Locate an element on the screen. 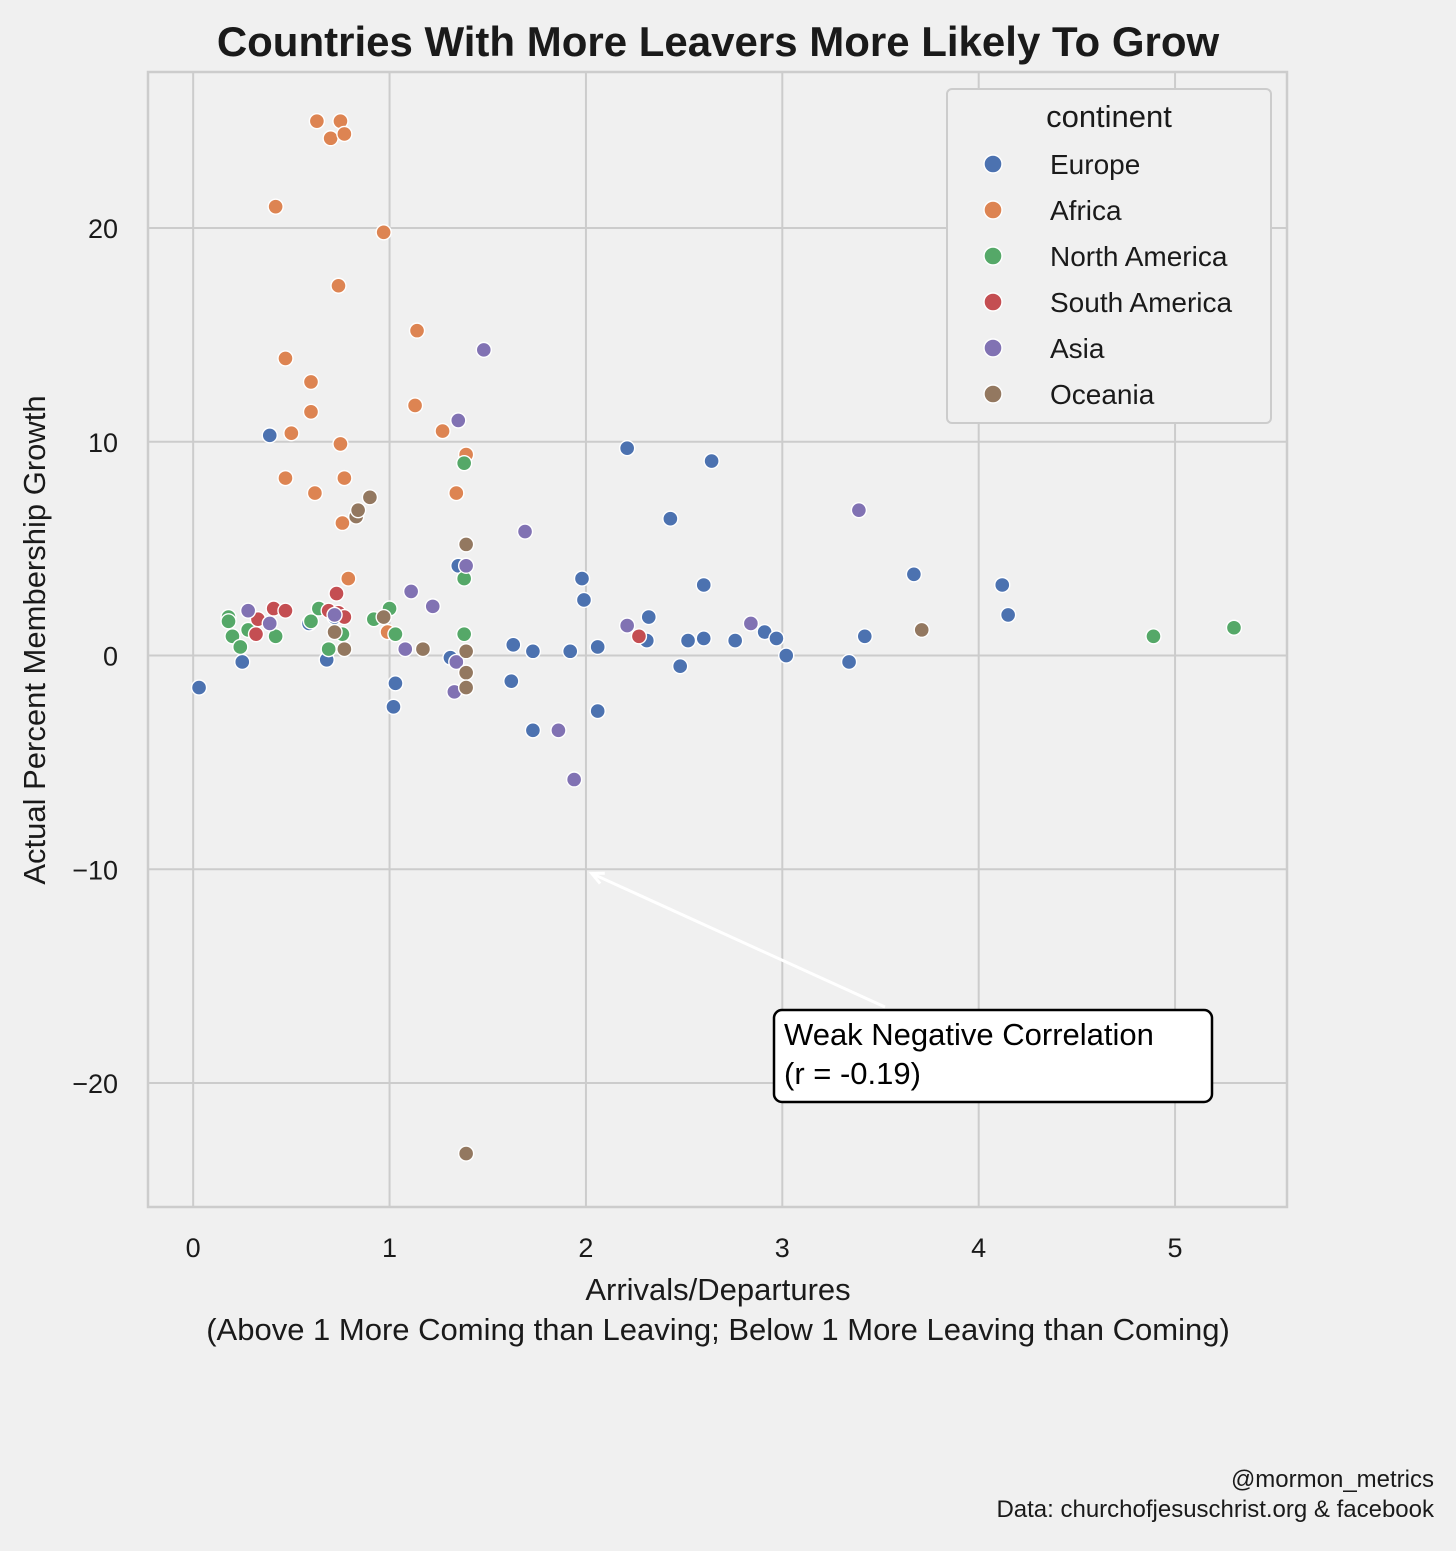  legend-frame is located at coordinates (1109, 256).